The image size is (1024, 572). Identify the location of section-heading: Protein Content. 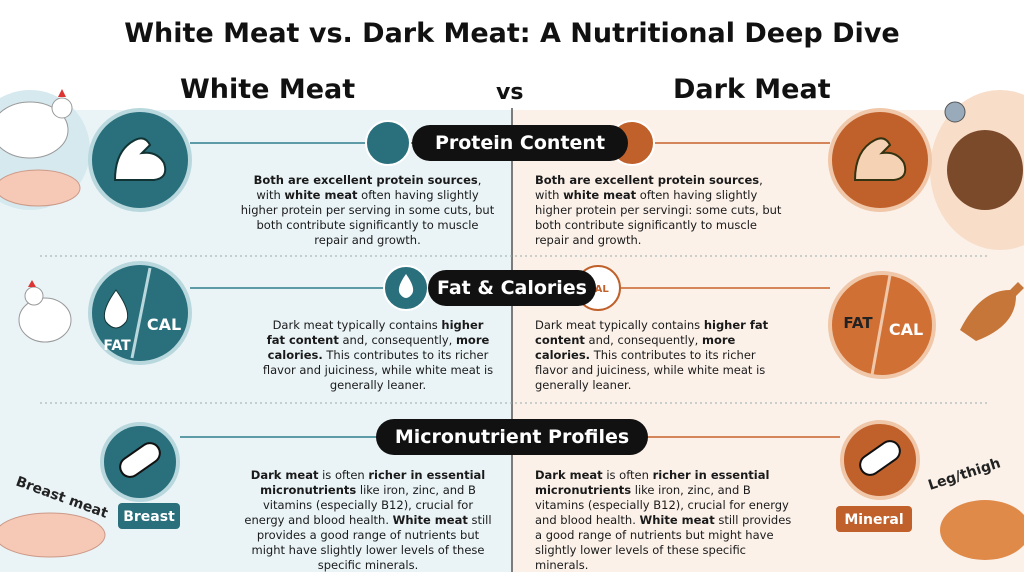
(520, 143).